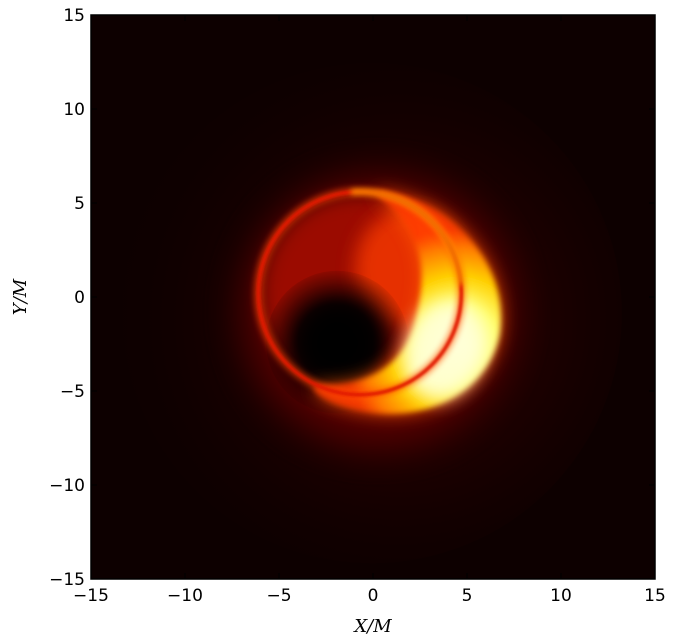  I want to click on black-hole-shadow, so click(339, 344).